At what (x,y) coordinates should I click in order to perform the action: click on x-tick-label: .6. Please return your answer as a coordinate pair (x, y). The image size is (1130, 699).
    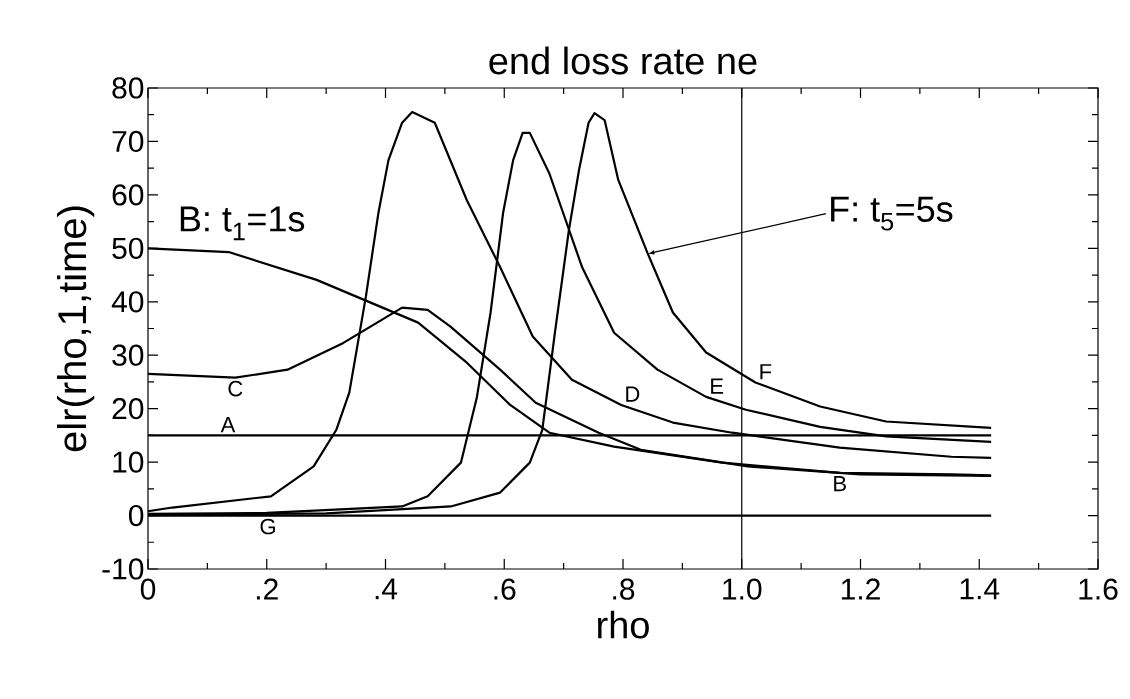
    Looking at the image, I should click on (505, 589).